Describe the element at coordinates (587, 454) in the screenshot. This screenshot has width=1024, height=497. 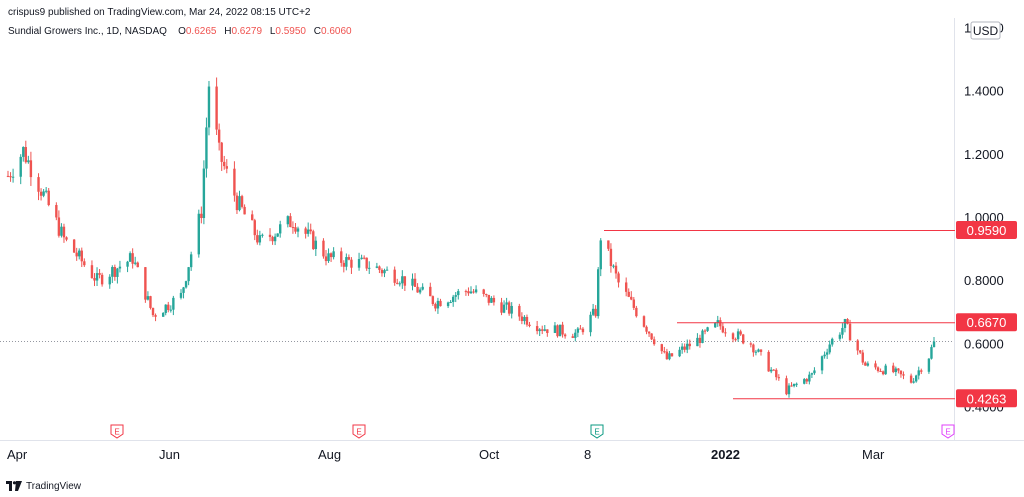
I see `time-label-8: 8` at that location.